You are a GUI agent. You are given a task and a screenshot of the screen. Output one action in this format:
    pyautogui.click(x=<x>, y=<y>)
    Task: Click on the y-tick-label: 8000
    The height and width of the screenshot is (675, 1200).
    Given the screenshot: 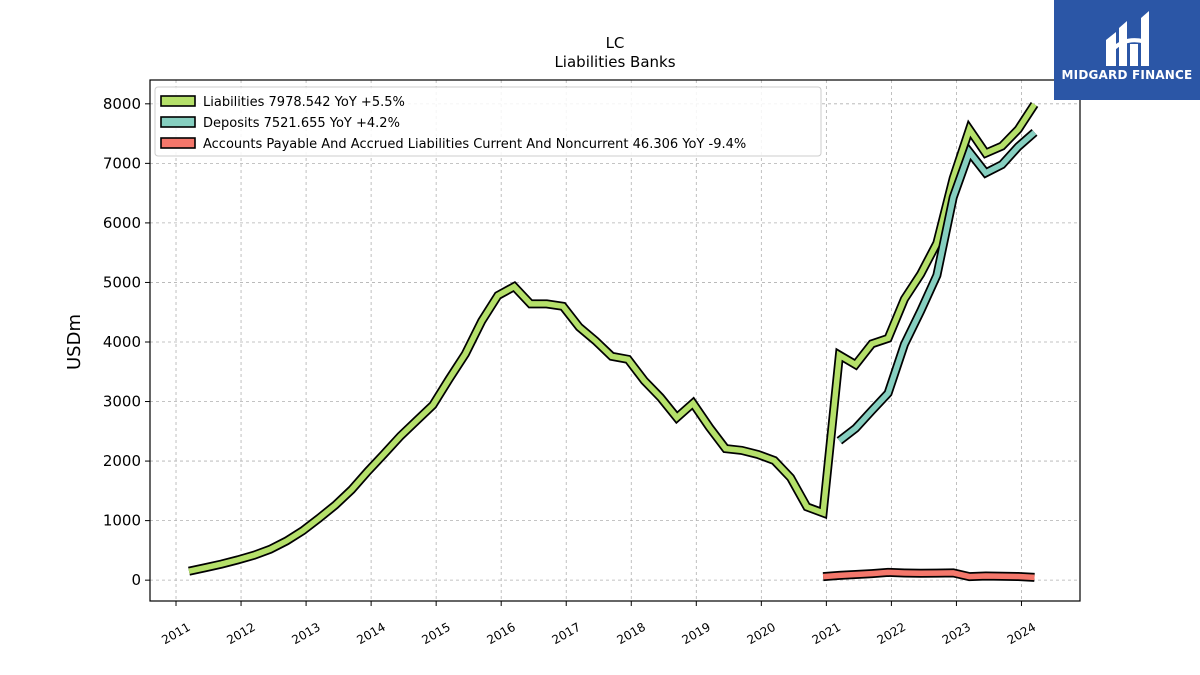 What is the action you would take?
    pyautogui.click(x=122, y=104)
    